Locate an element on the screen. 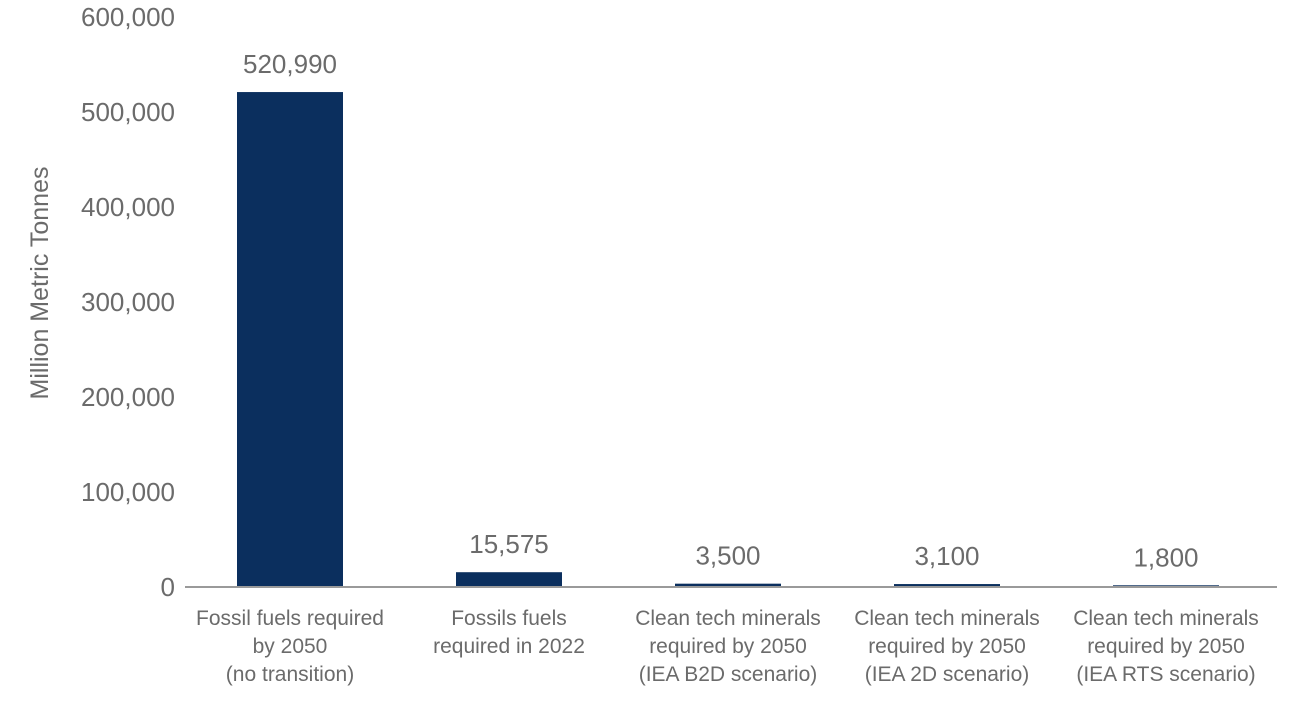  bar-value-label: 1,800 is located at coordinates (1165, 557).